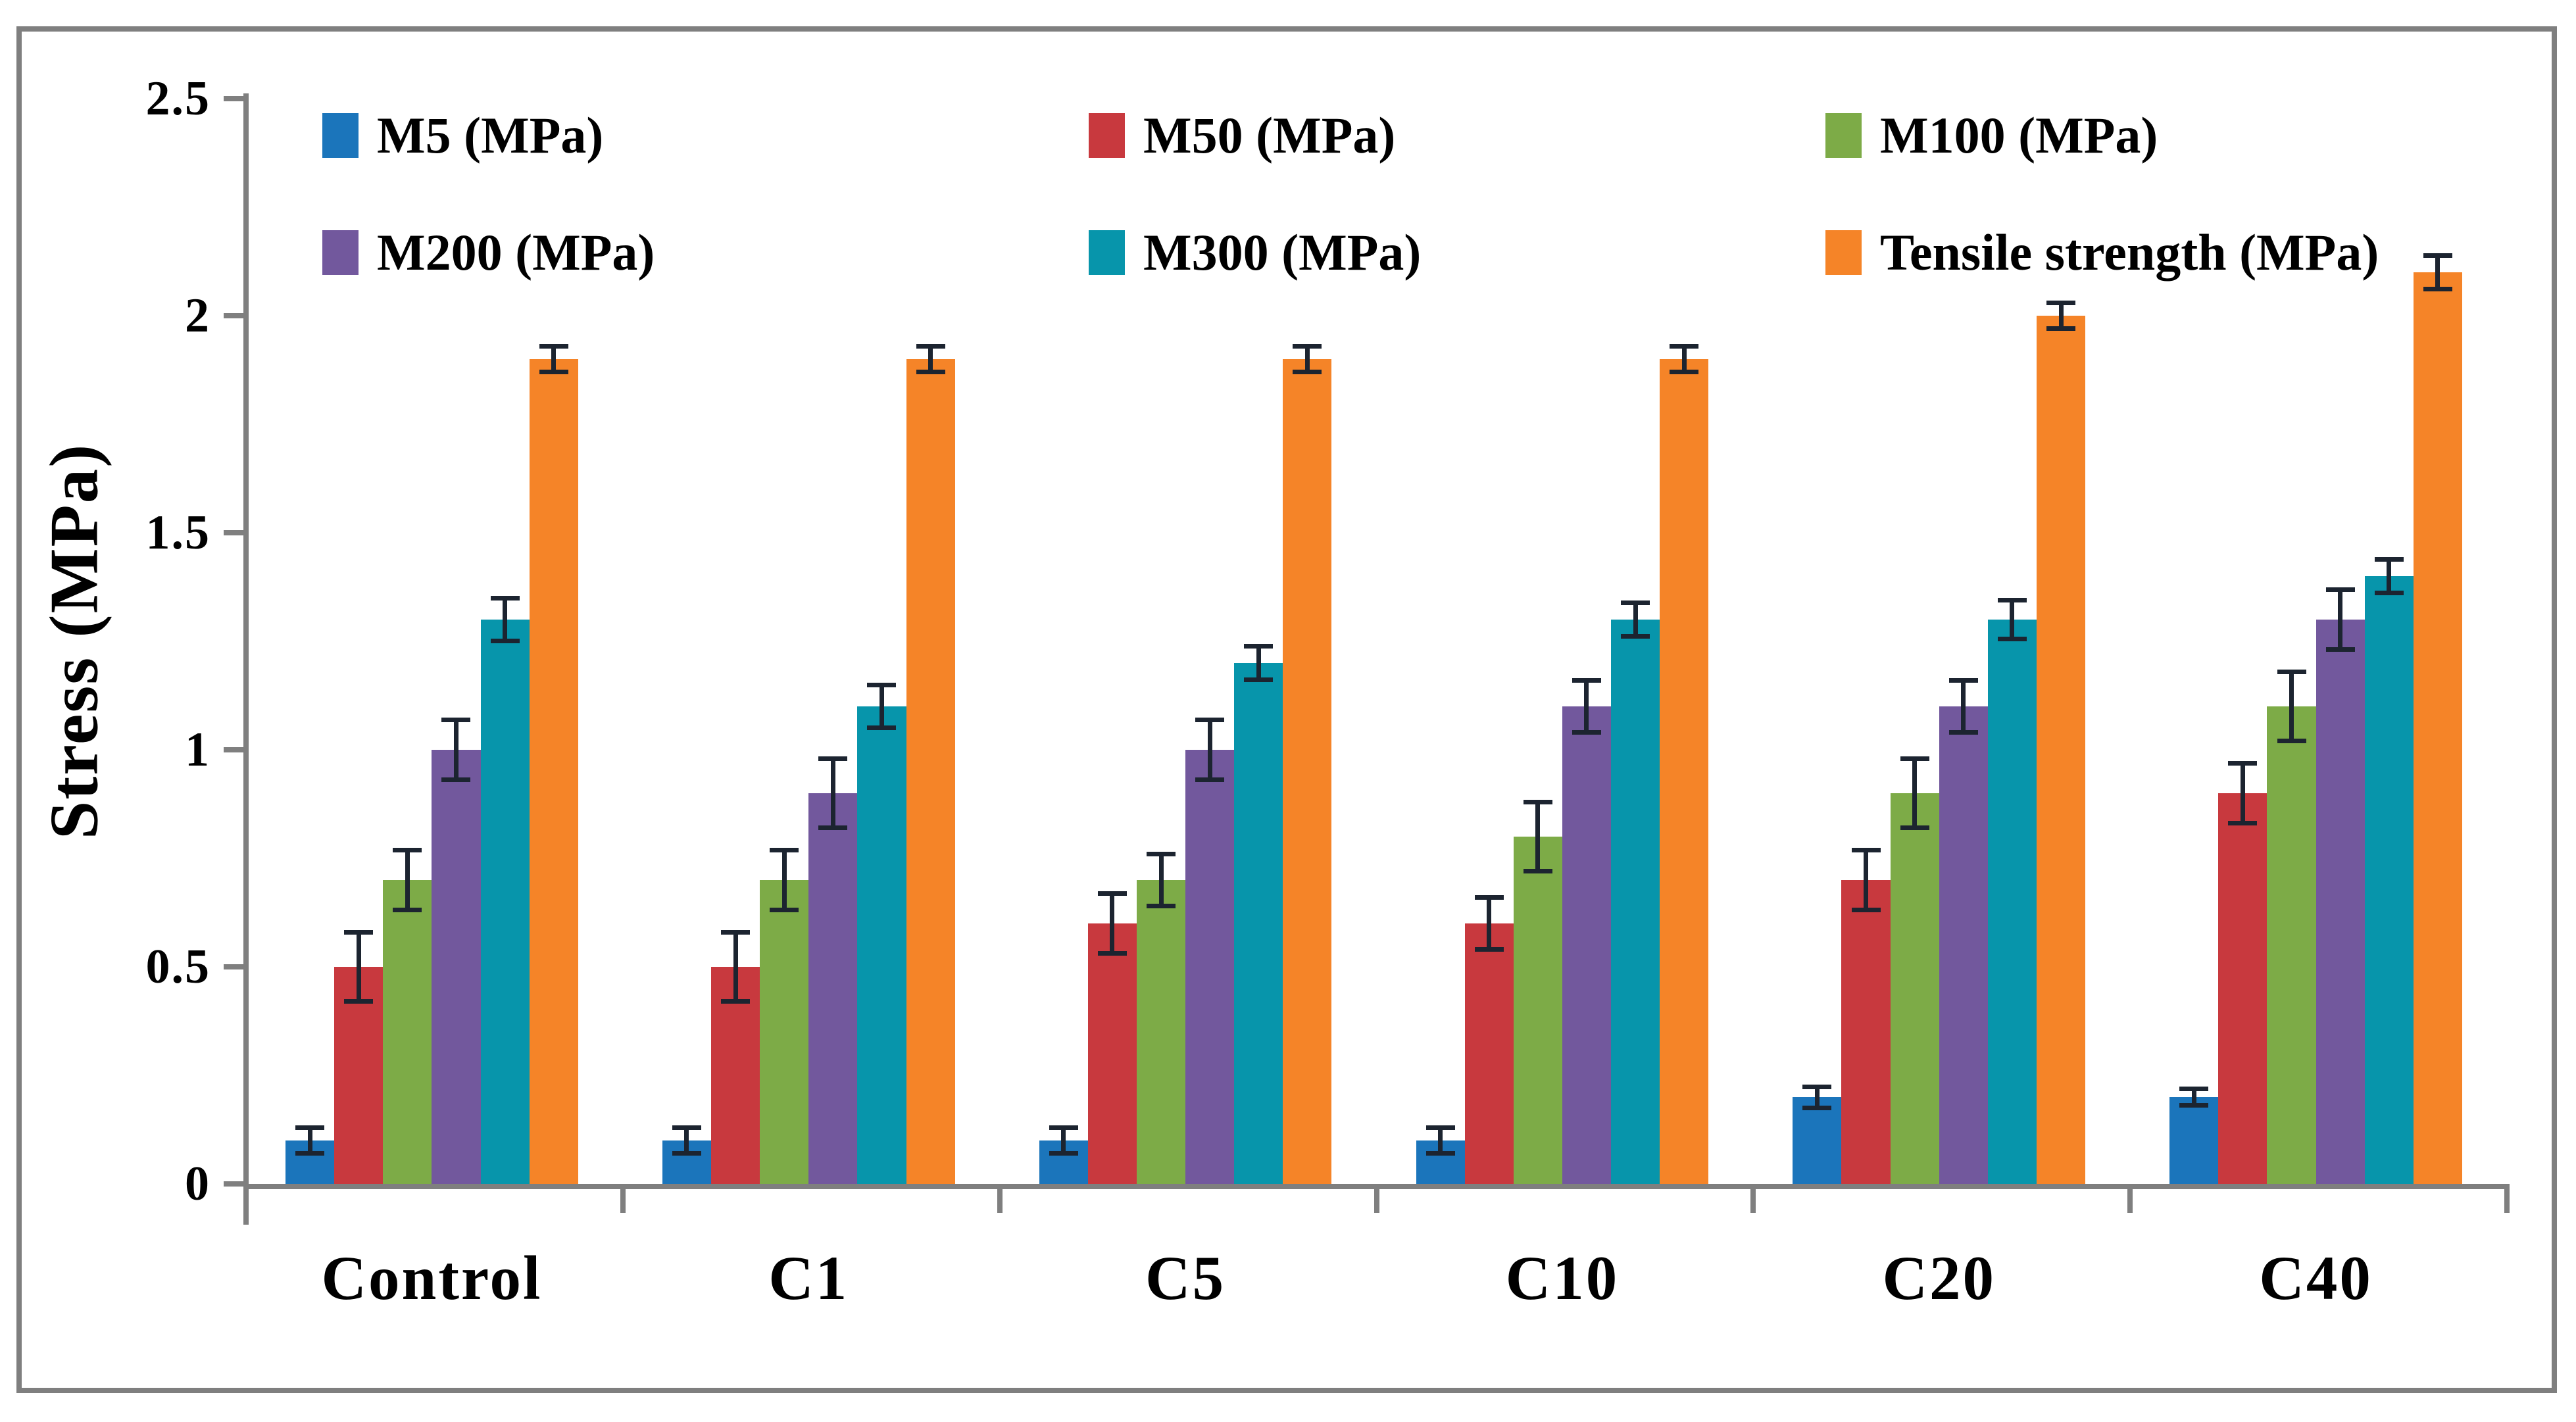  What do you see at coordinates (2437, 728) in the screenshot?
I see `bar-tensile-c40` at bounding box center [2437, 728].